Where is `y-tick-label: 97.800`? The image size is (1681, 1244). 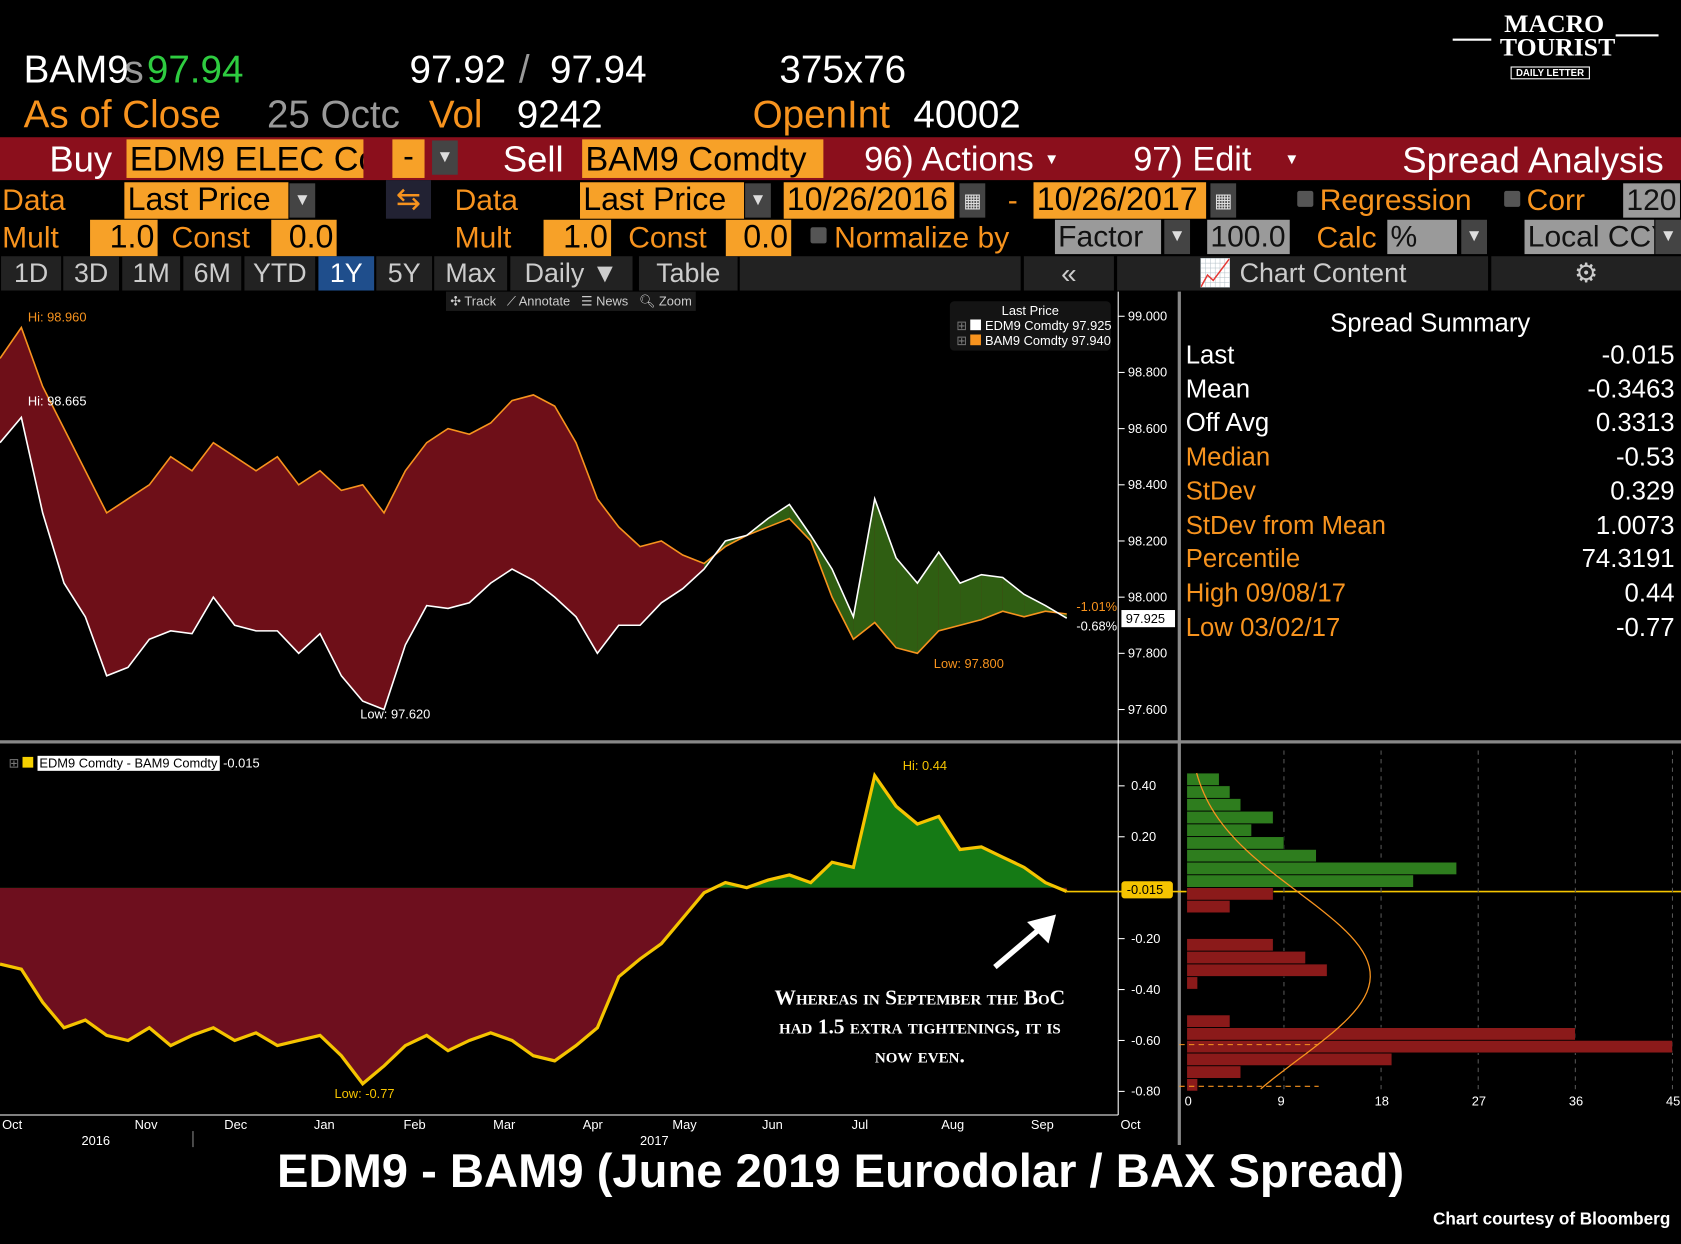
y-tick-label: 97.800 is located at coordinates (1147, 653).